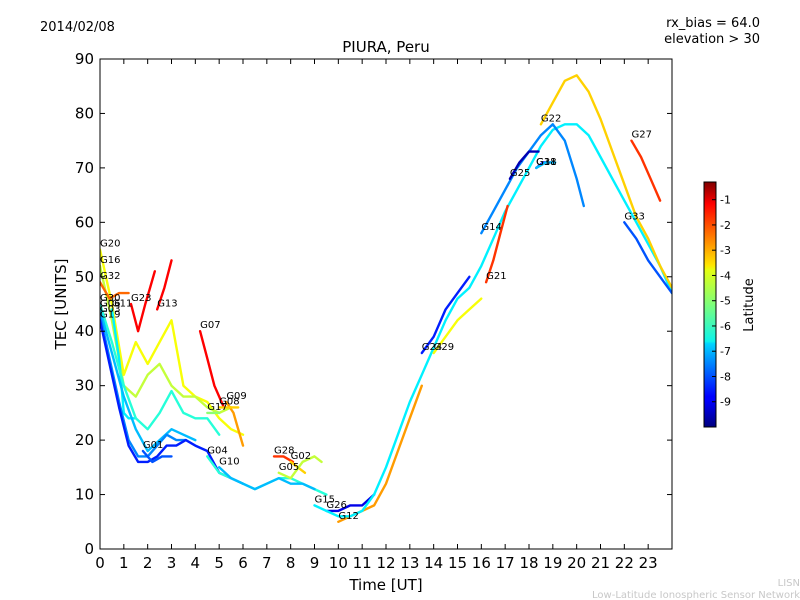 This screenshot has height=600, width=800. What do you see at coordinates (385, 563) in the screenshot?
I see `x-tick-label: 12` at bounding box center [385, 563].